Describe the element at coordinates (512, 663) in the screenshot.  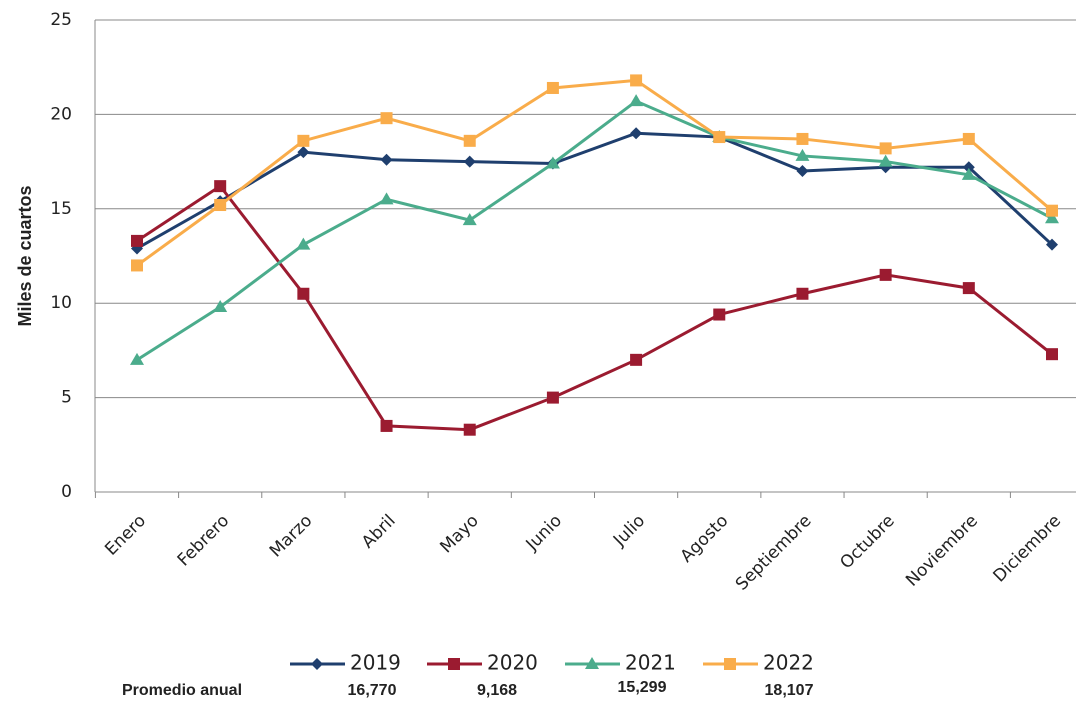
I see `legend-label: 2020` at that location.